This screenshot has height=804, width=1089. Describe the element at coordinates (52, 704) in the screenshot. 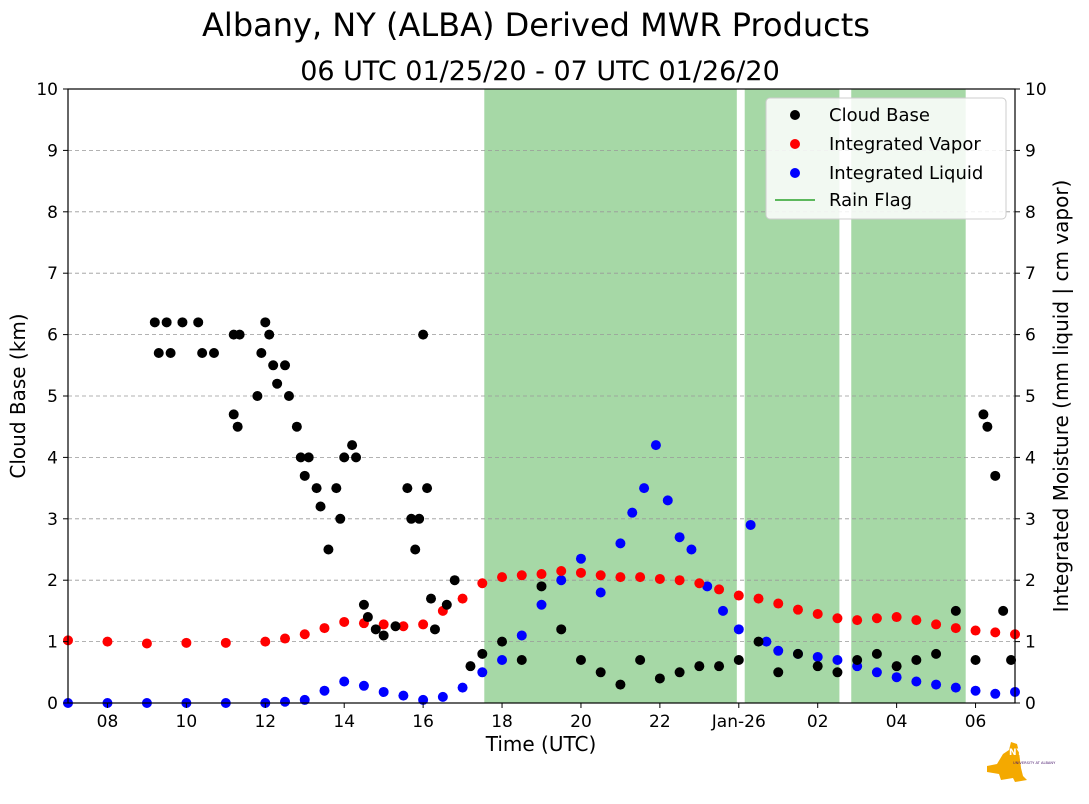

I see `y-tick-label-0: 0` at that location.